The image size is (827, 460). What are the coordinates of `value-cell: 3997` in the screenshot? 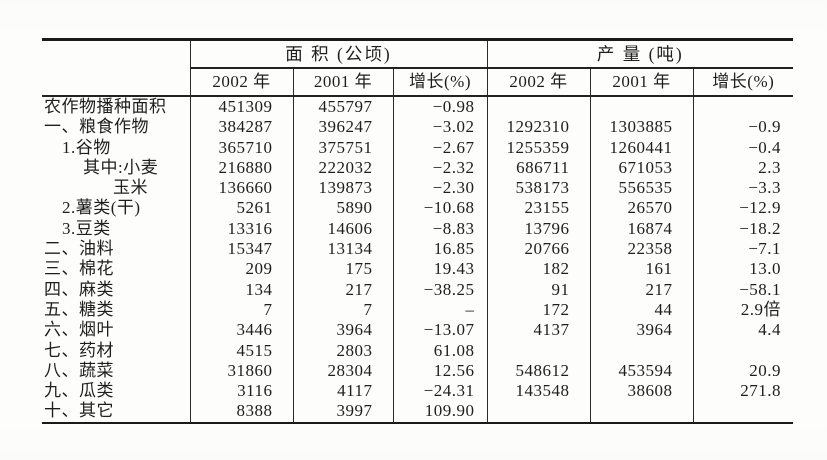 It's located at (342, 412).